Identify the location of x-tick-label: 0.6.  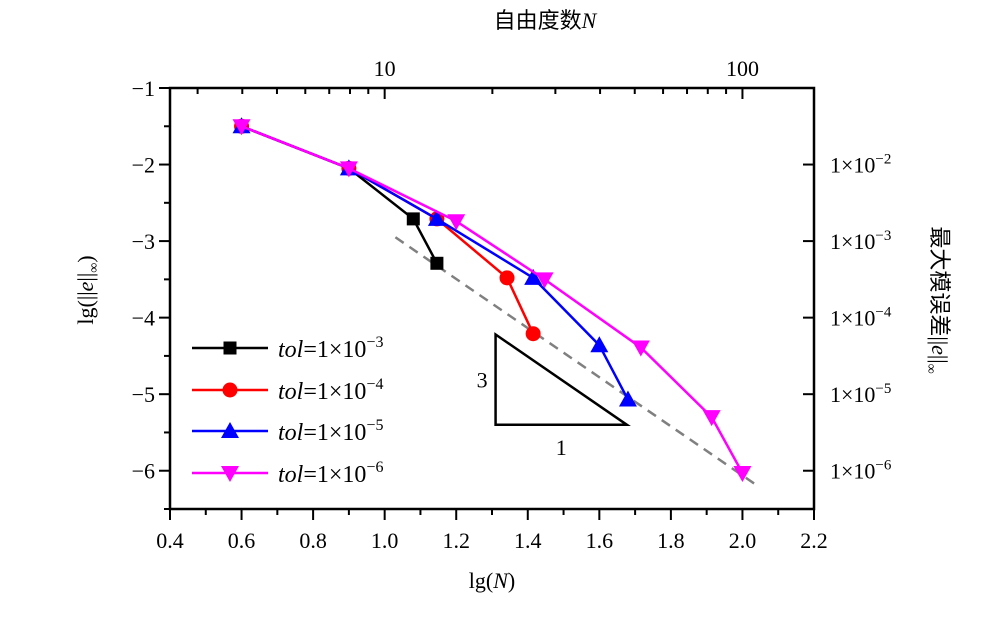
(242, 540).